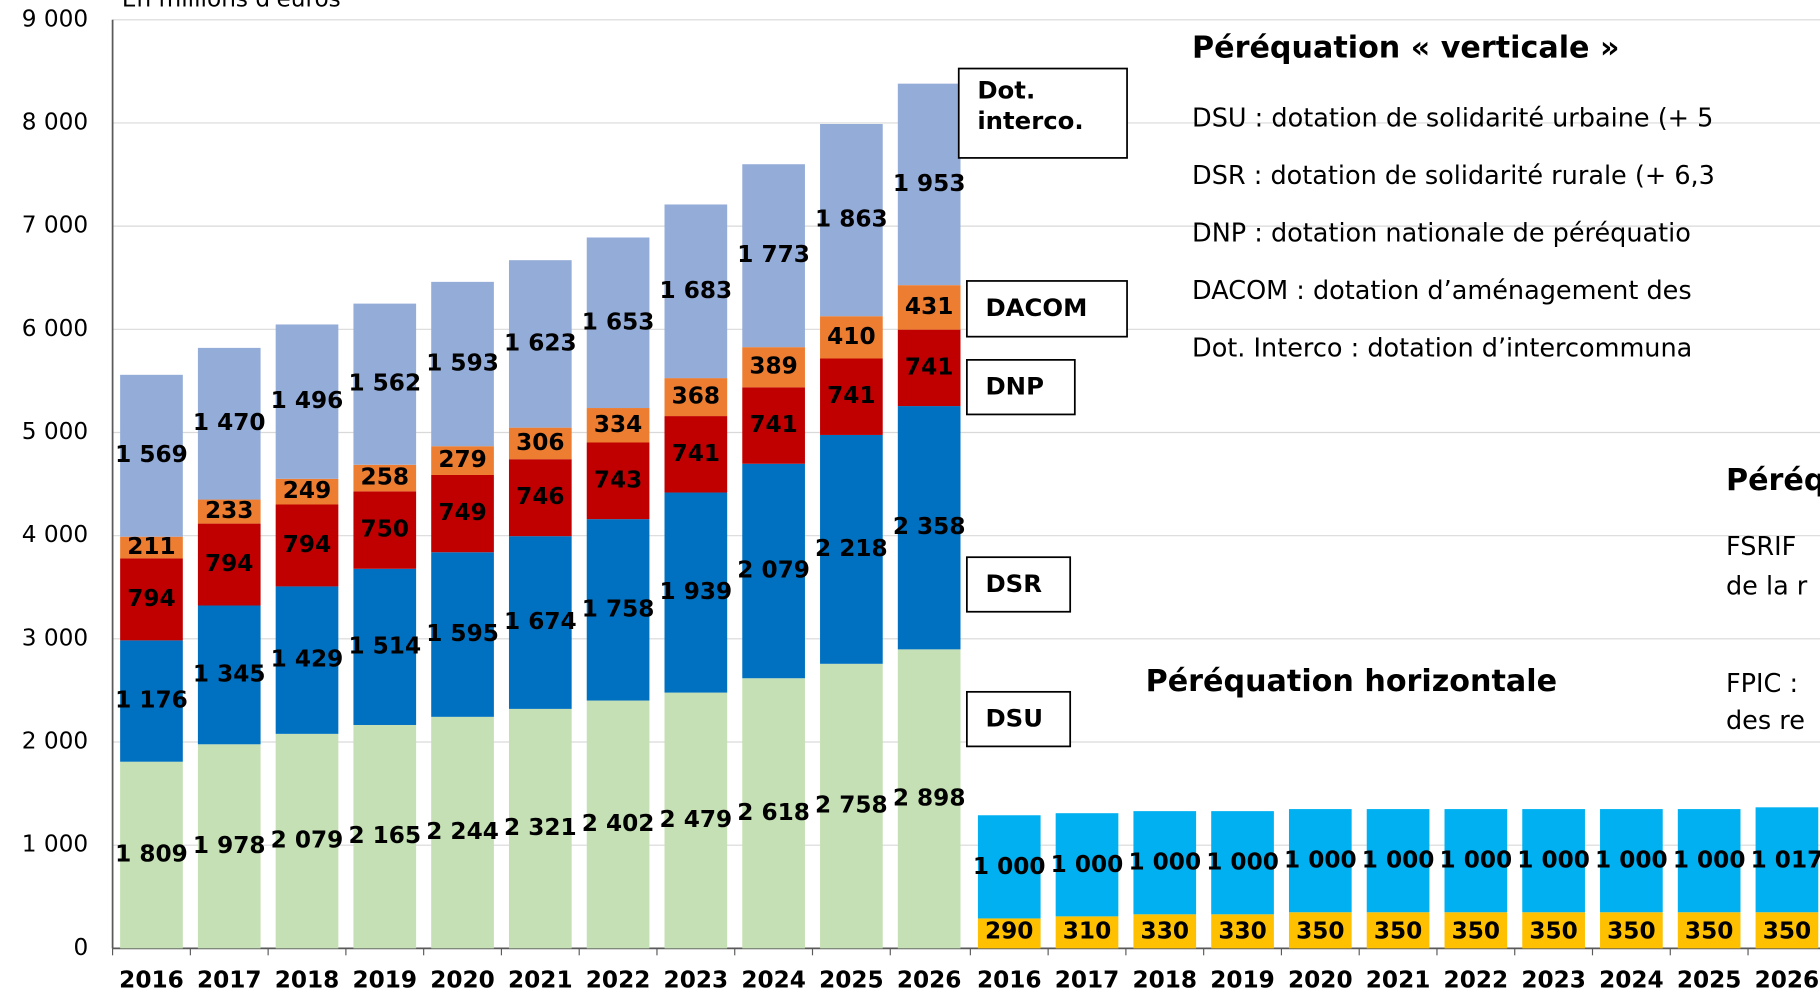  I want to click on y-tick-label: 7 000, so click(55, 225).